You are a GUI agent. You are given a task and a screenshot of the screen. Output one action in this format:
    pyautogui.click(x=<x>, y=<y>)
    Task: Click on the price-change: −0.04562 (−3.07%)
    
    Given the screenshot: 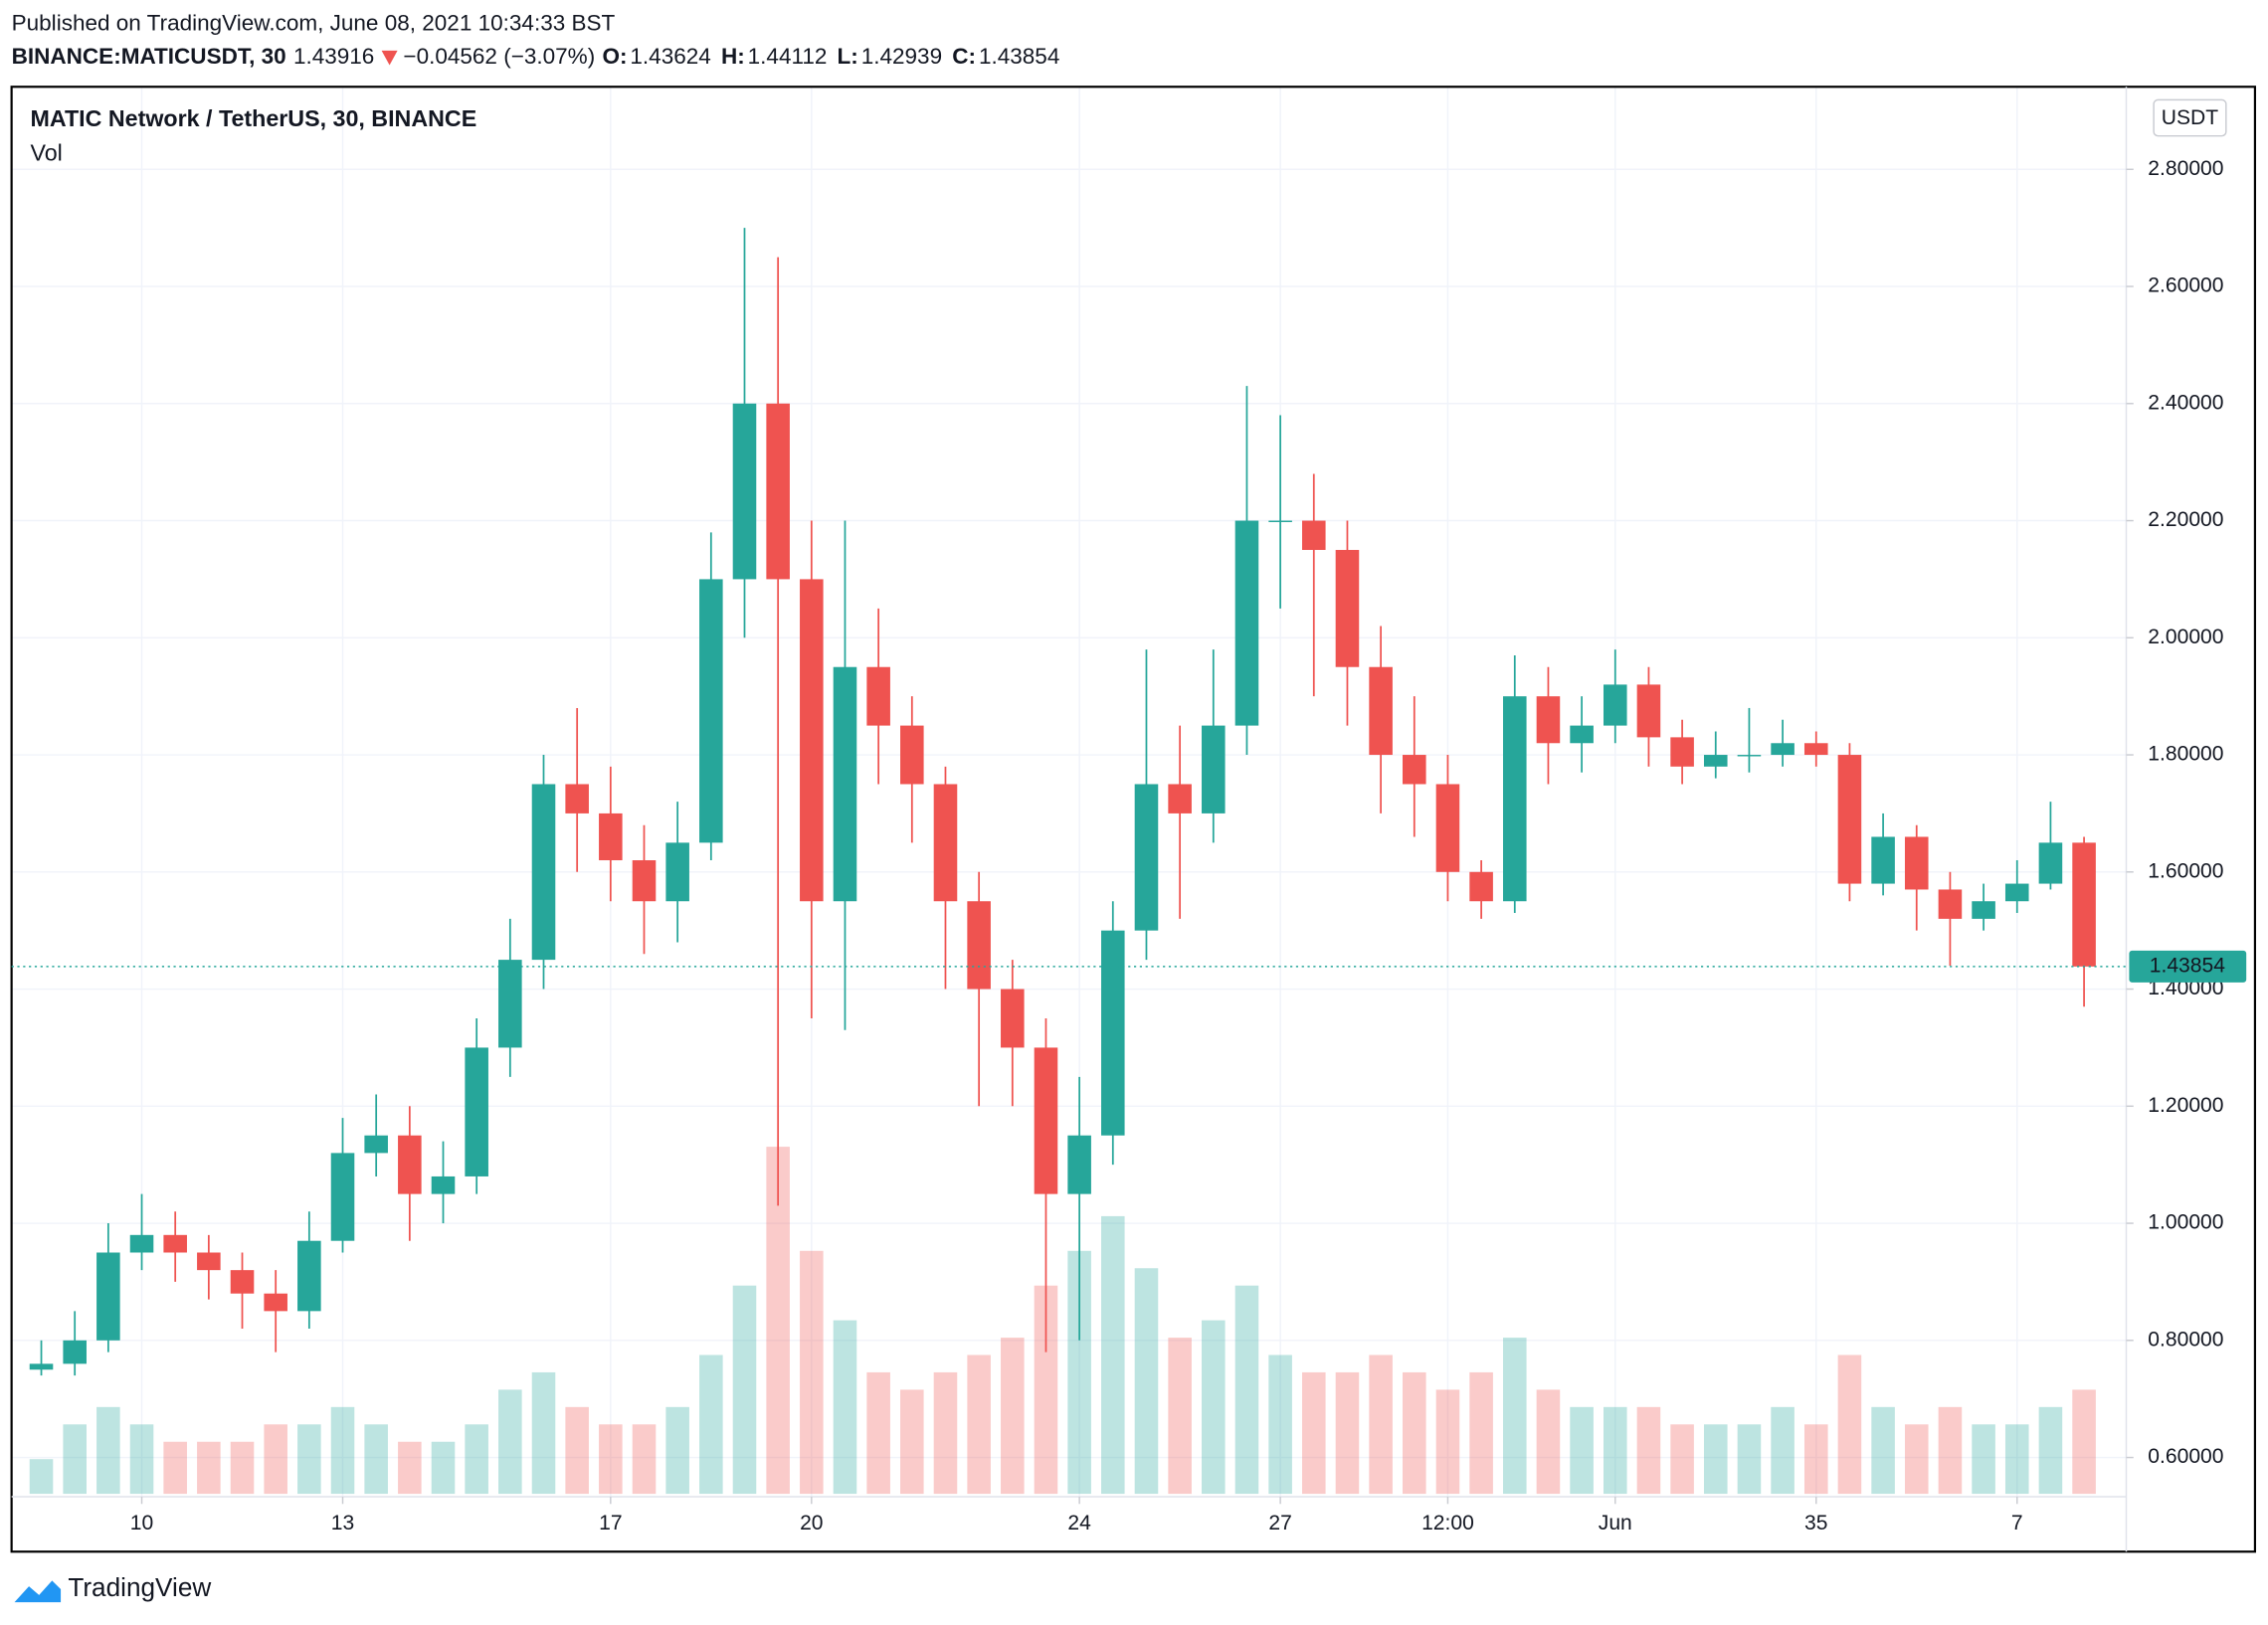 What is the action you would take?
    pyautogui.click(x=499, y=56)
    